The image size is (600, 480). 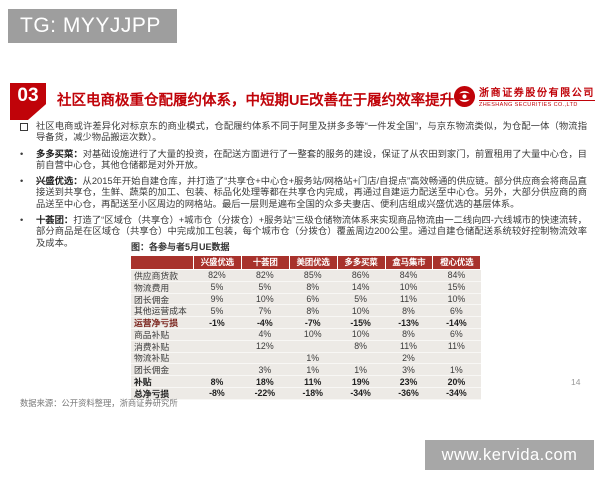 What do you see at coordinates (156, 323) in the screenshot?
I see `row-label: 运营净亏损` at bounding box center [156, 323].